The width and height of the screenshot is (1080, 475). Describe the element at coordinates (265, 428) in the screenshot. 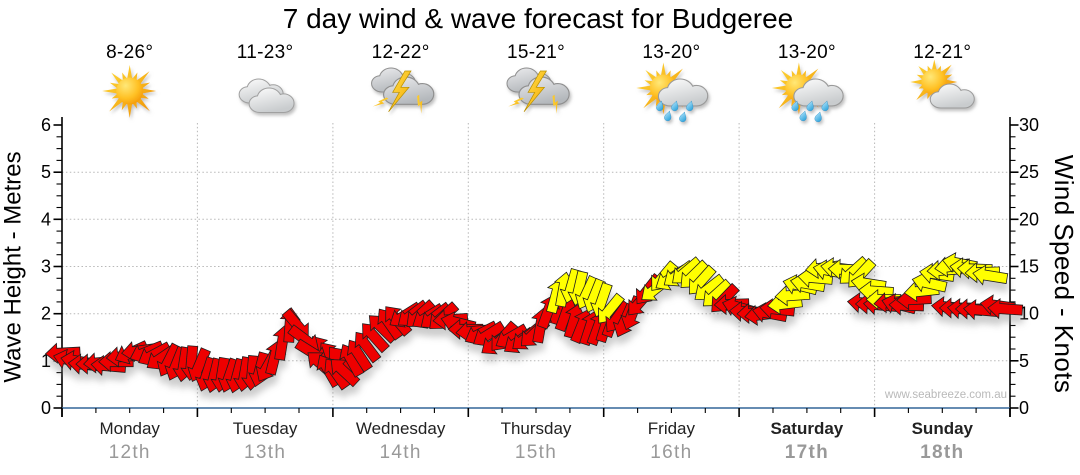

I see `svg-text: Tuesday` at that location.